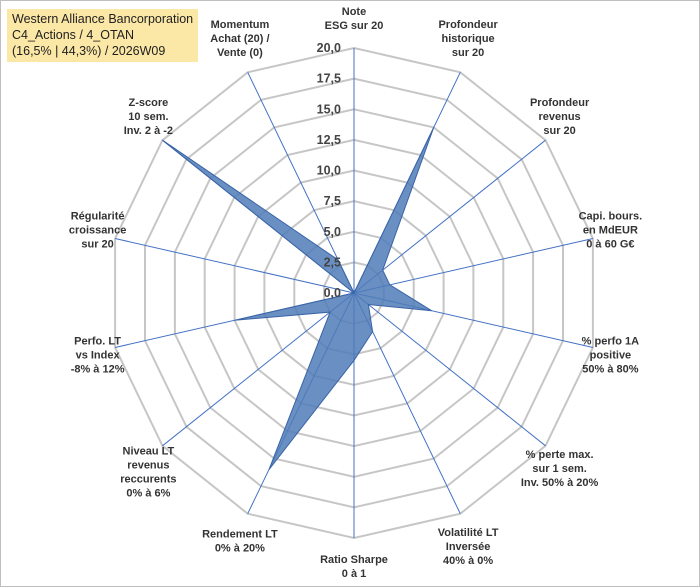 The width and height of the screenshot is (700, 587). I want to click on axis-label: % perfo 1A positive 50% à 80%, so click(611, 356).